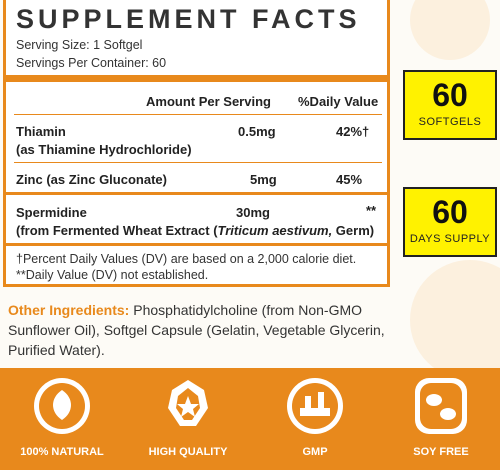 Image resolution: width=500 pixels, height=470 pixels. I want to click on ingredient-name: Spermidine, so click(51, 212).